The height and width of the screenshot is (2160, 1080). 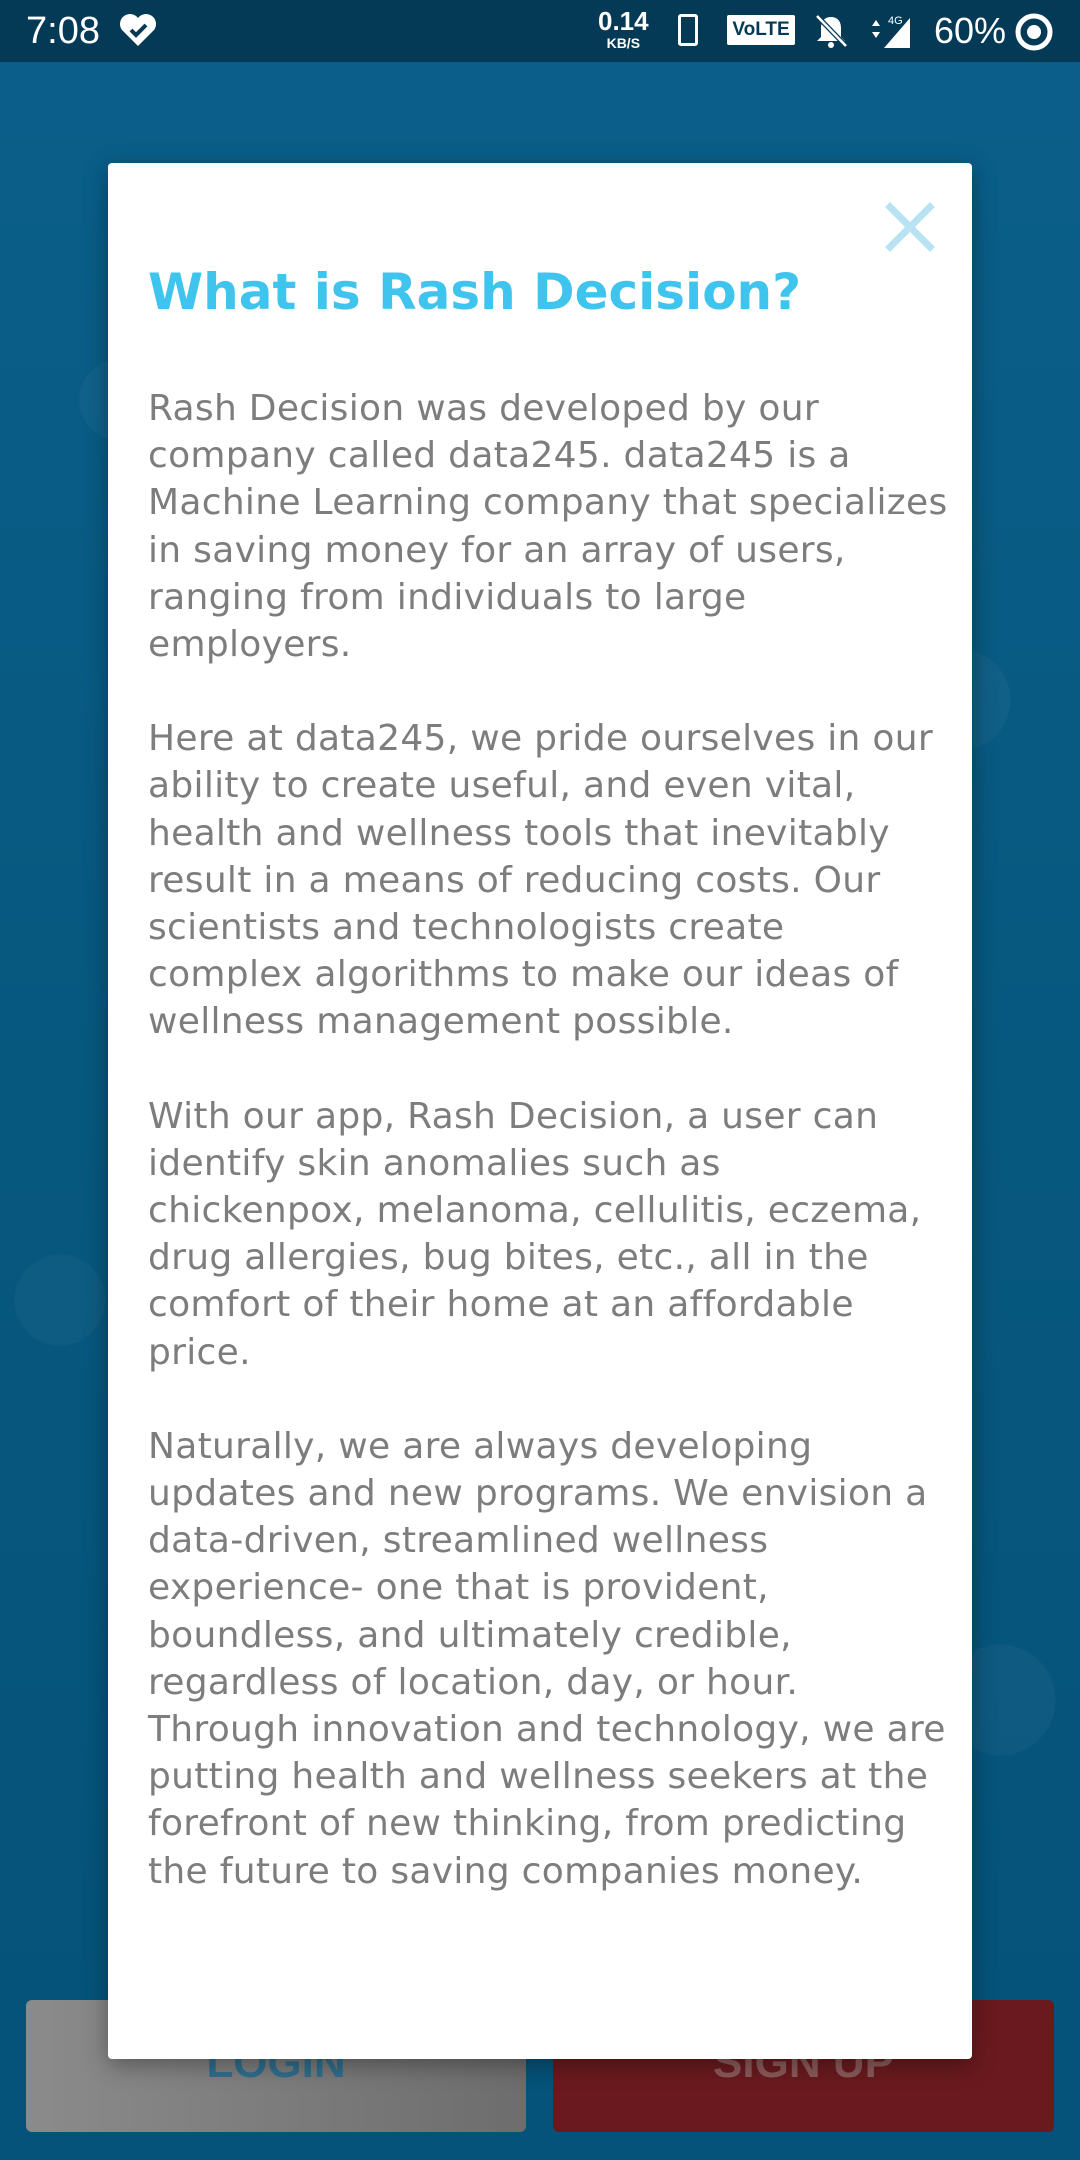 I want to click on volte-badge: VoLTE, so click(x=761, y=30).